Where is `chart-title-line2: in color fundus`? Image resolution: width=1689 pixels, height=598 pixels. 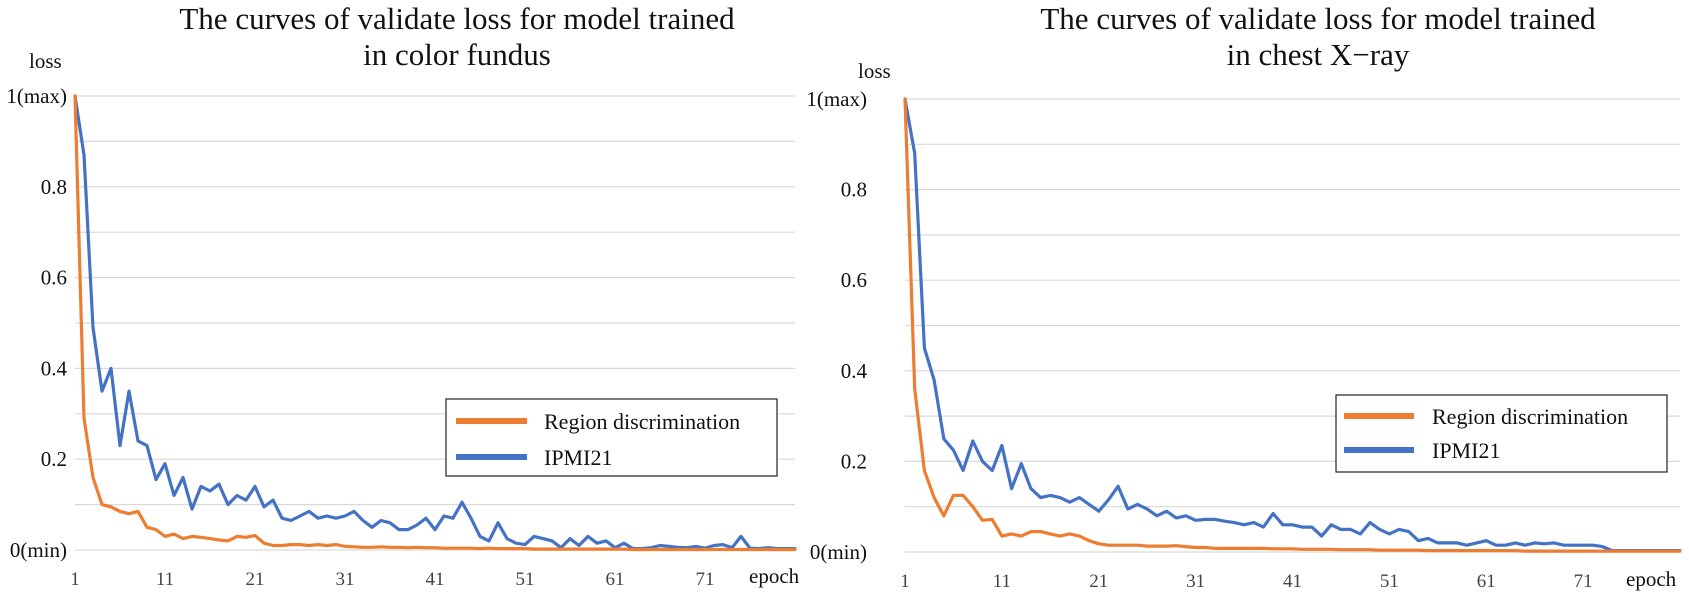
chart-title-line2: in color fundus is located at coordinates (457, 54).